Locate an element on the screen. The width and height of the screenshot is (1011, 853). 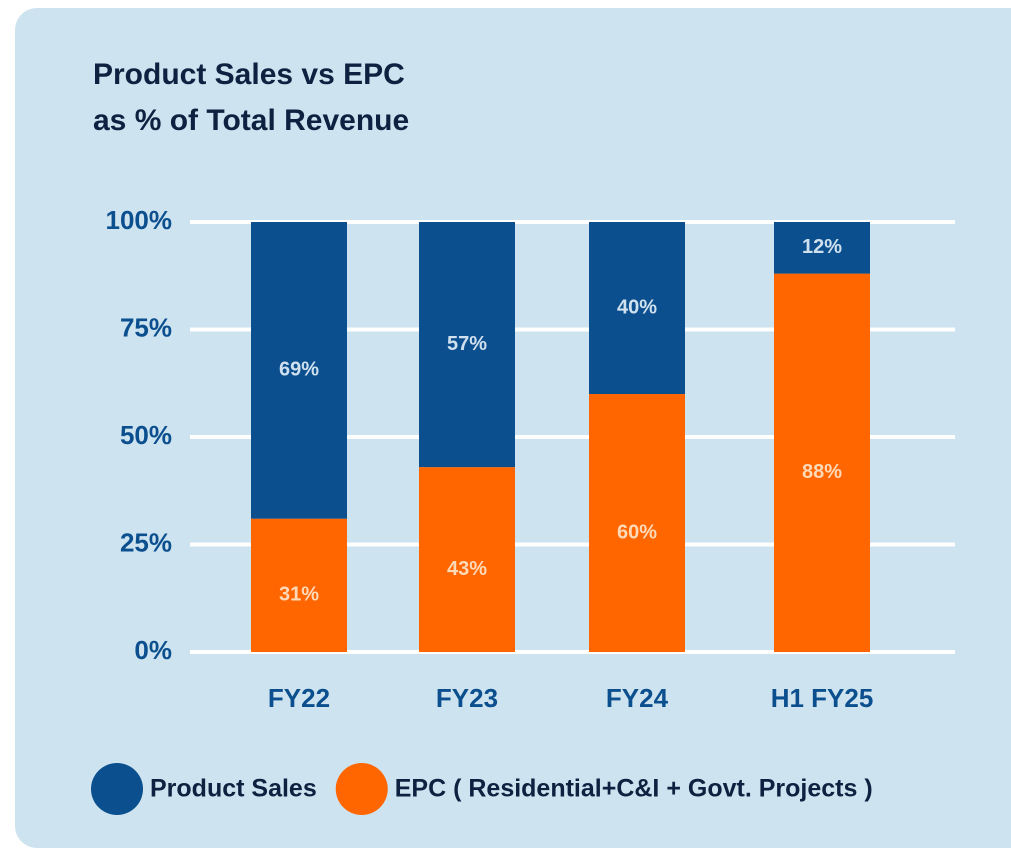
data-label: 12% is located at coordinates (822, 247).